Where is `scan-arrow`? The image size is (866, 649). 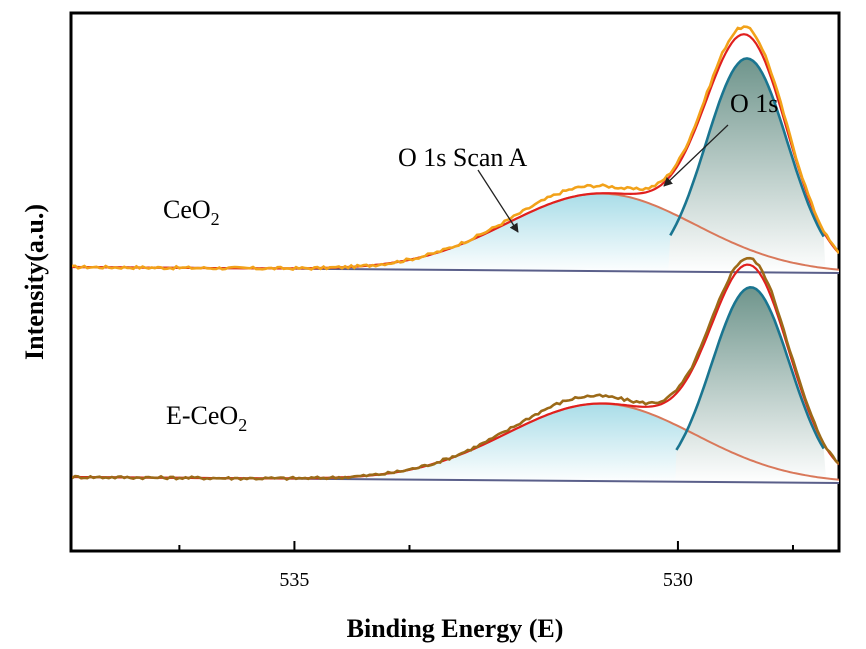 scan-arrow is located at coordinates (498, 201).